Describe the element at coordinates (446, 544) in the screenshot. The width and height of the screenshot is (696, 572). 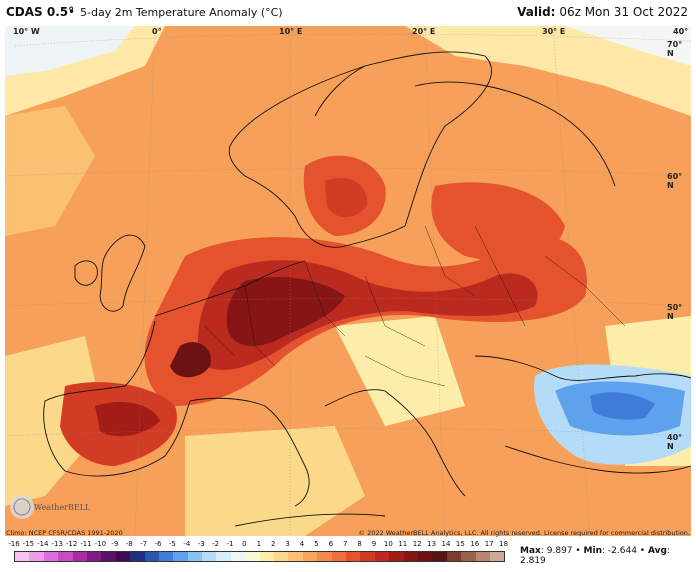
I see `colorbar-tick: 14` at that location.